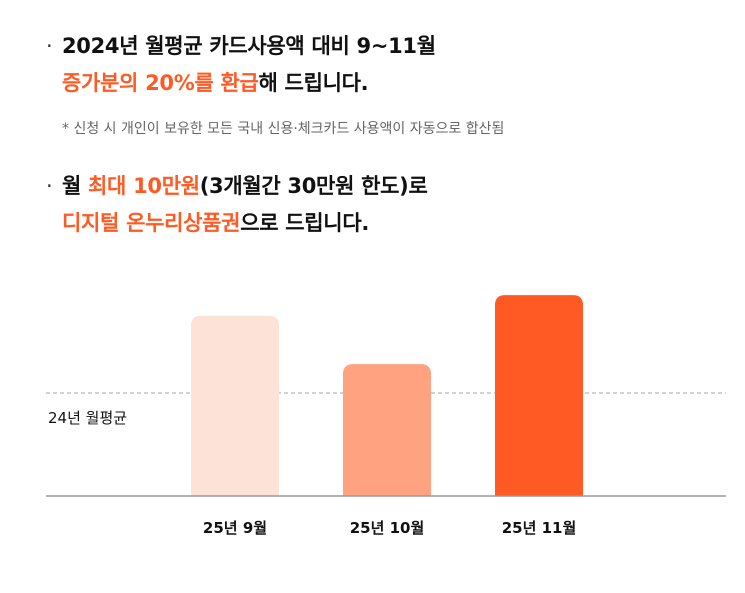 This screenshot has width=745, height=593. What do you see at coordinates (313, 83) in the screenshot?
I see `bullet-1-rest: 해 드립니다.` at bounding box center [313, 83].